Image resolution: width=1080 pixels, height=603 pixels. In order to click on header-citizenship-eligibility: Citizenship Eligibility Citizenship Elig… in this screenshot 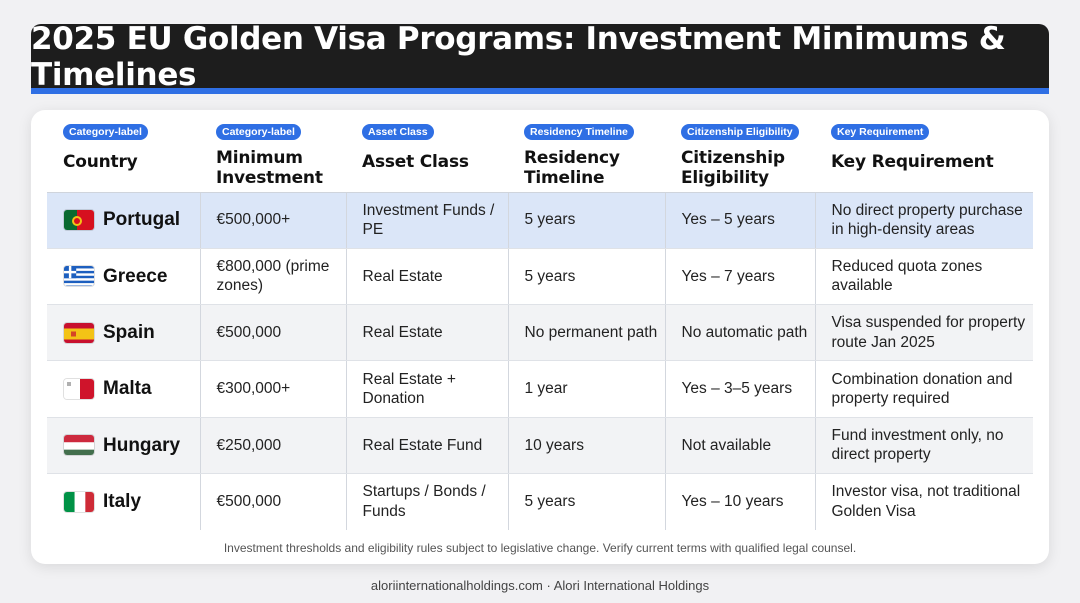, I will do `click(740, 156)`.